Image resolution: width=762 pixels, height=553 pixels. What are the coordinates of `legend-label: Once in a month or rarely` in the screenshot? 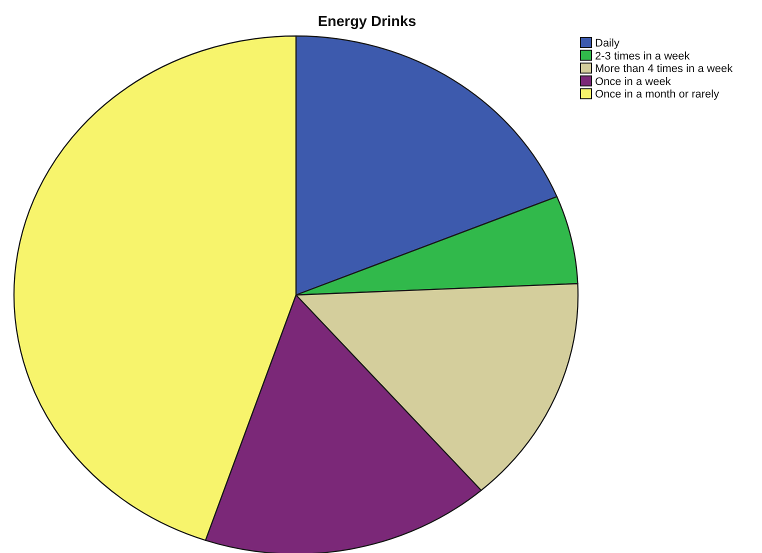 It's located at (657, 94).